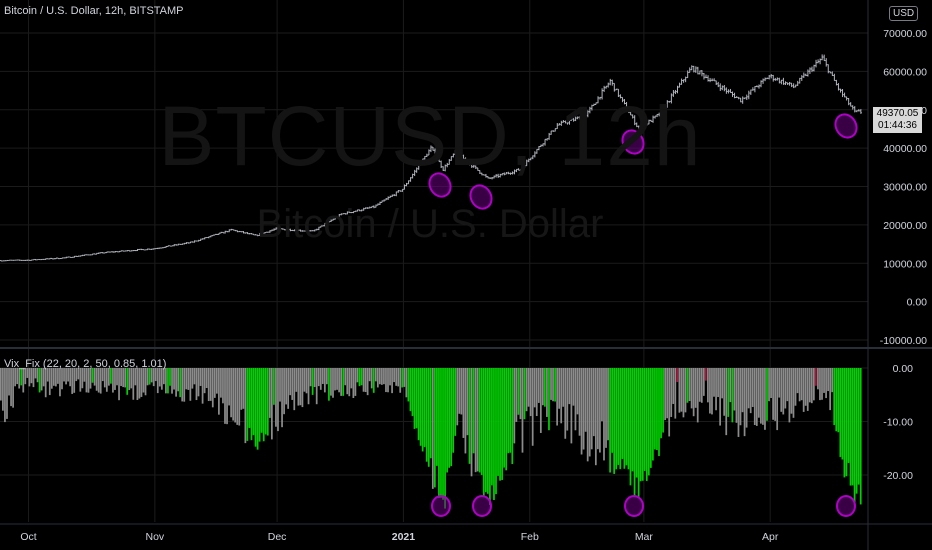 This screenshot has width=932, height=550. What do you see at coordinates (904, 13) in the screenshot?
I see `currency-button: USD` at bounding box center [904, 13].